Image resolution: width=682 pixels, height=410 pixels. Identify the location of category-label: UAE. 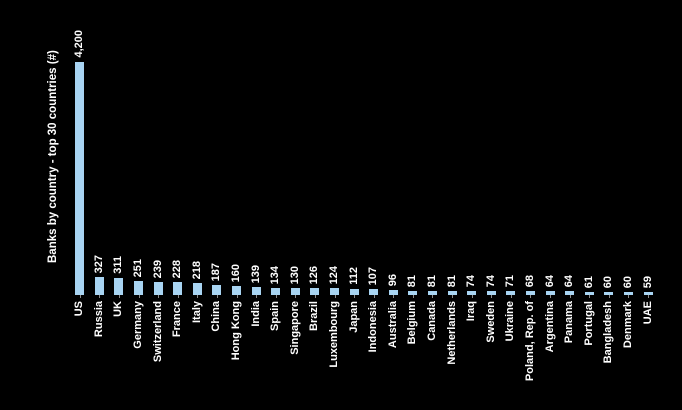
(647, 313).